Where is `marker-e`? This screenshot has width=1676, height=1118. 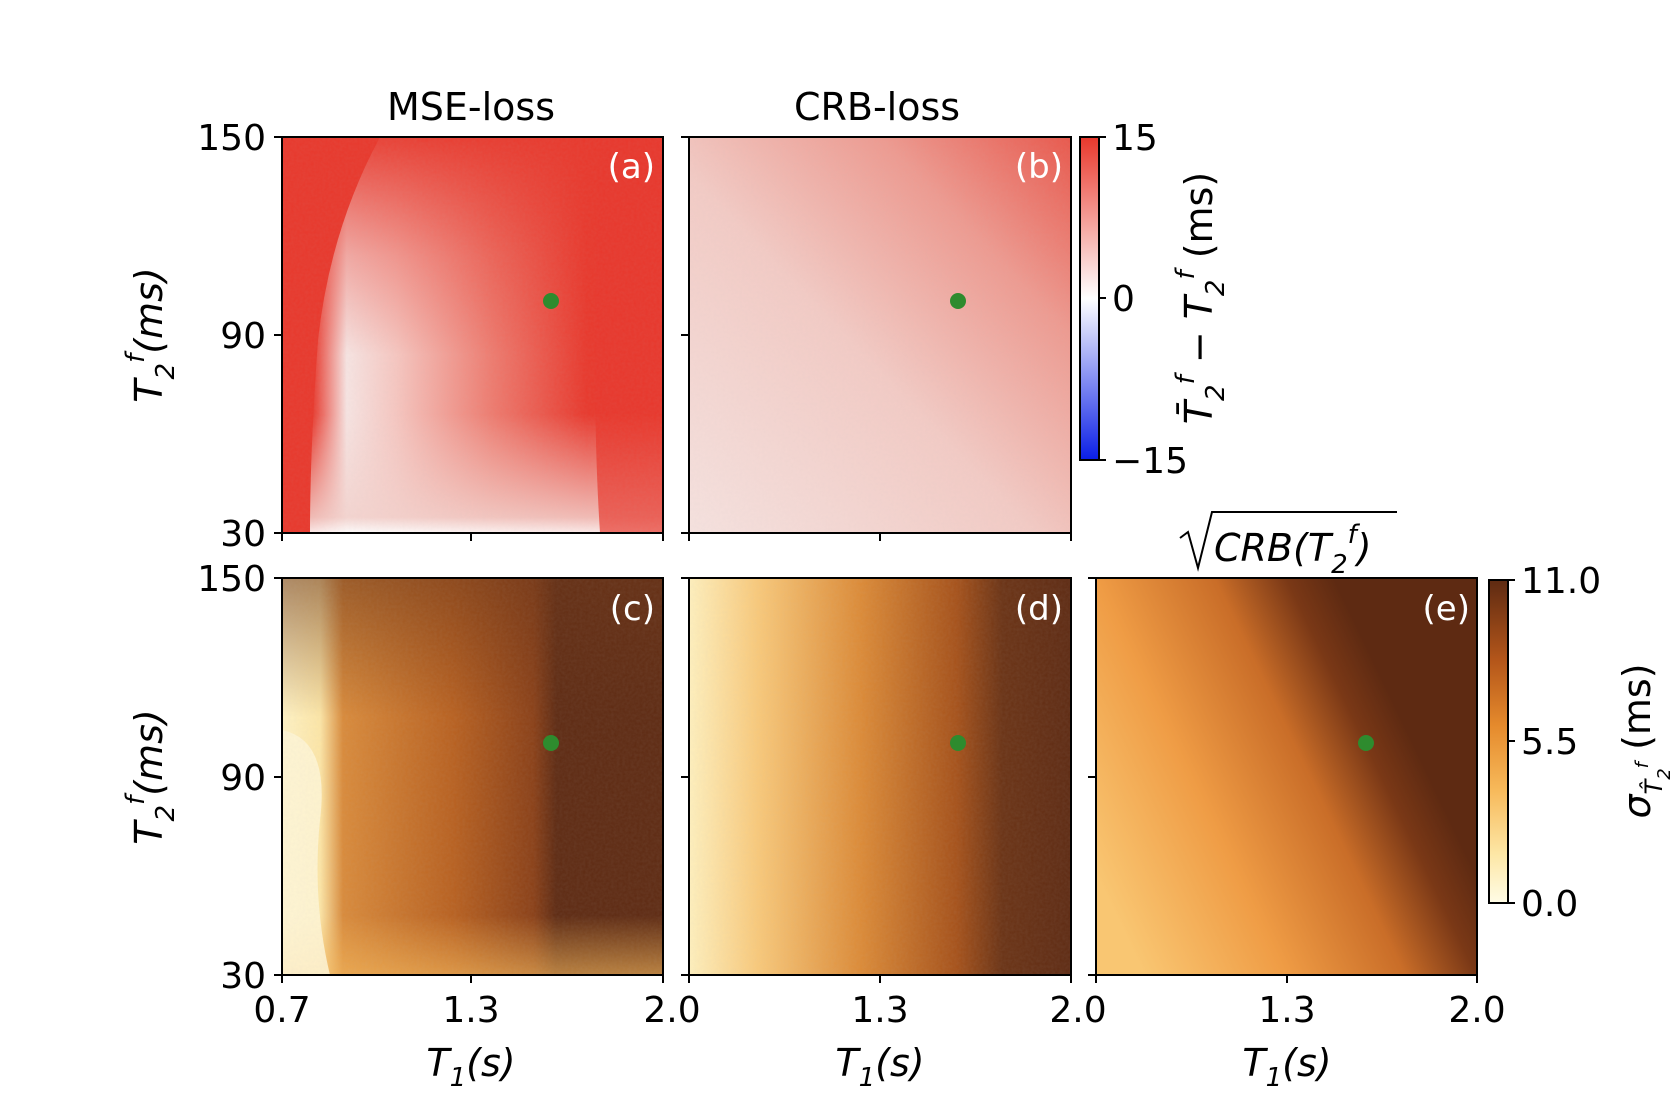
marker-e is located at coordinates (1366, 743).